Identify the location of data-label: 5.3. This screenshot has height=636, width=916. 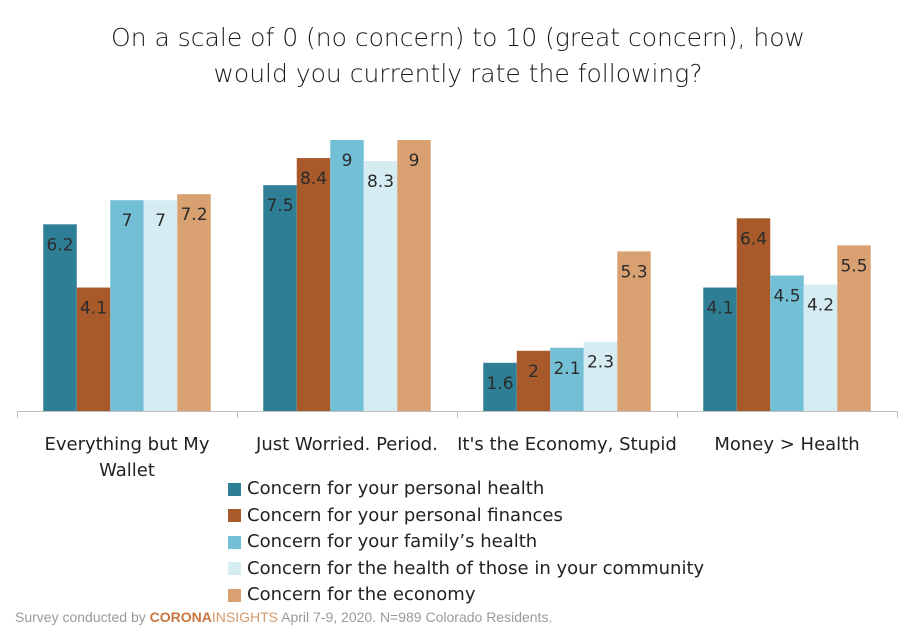
(633, 272).